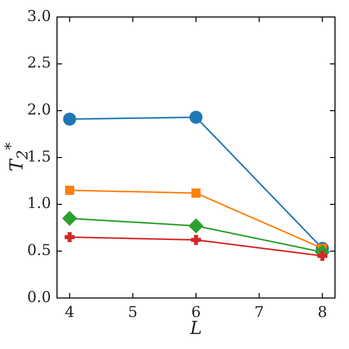 The image size is (349, 349). I want to click on y-tick-label: 2.0, so click(39, 109).